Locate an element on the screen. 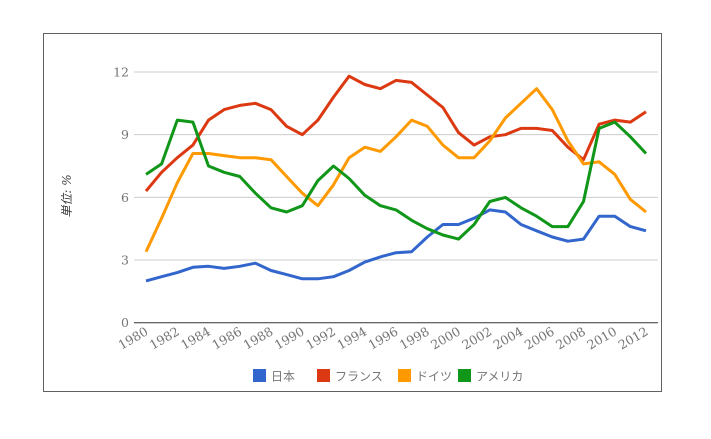 The image size is (711, 439). legend-label-usa: アメリカ is located at coordinates (499, 377).